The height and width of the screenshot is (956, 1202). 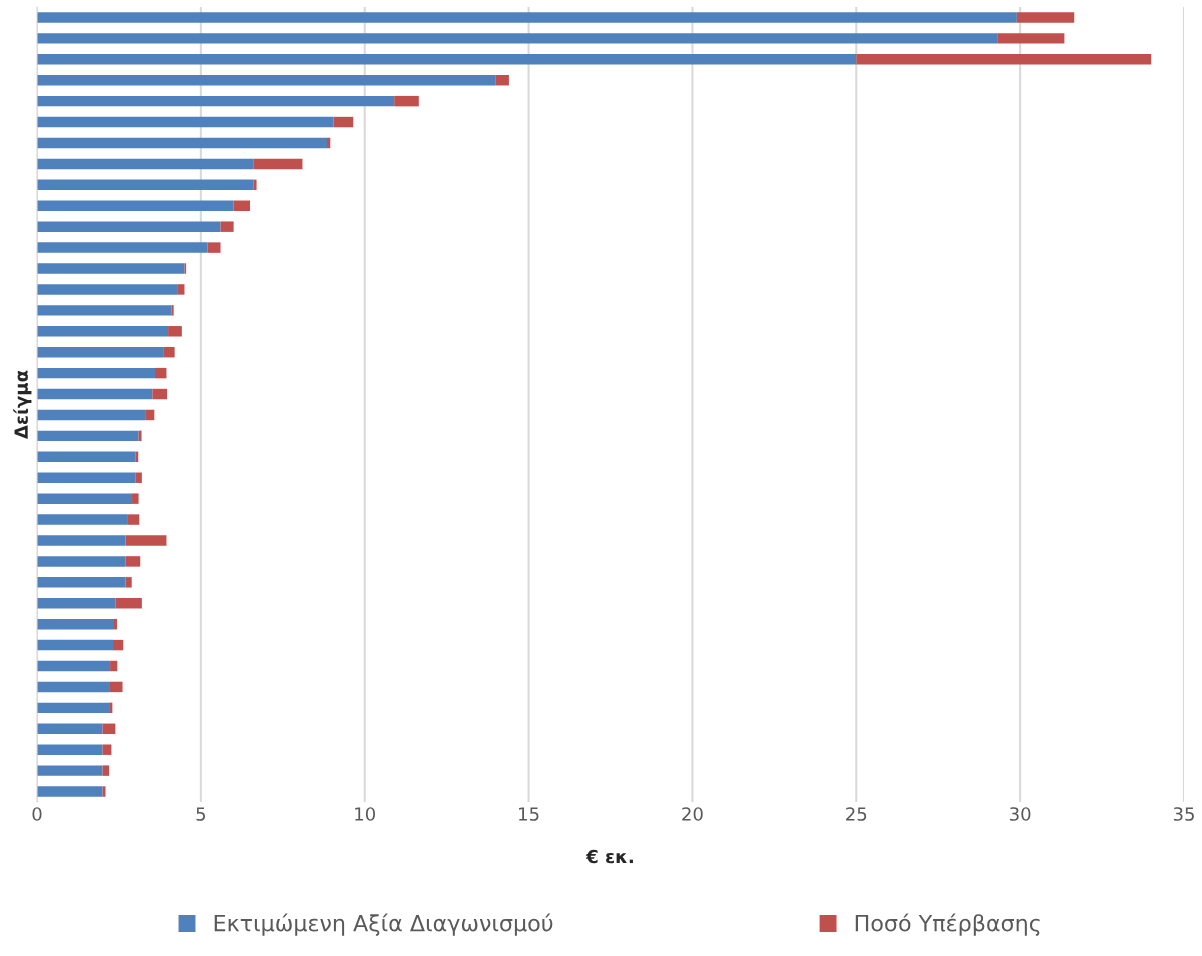 What do you see at coordinates (383, 924) in the screenshot?
I see `legend-label: Εκτιμώμενη Αξία Διαγωνισμού` at bounding box center [383, 924].